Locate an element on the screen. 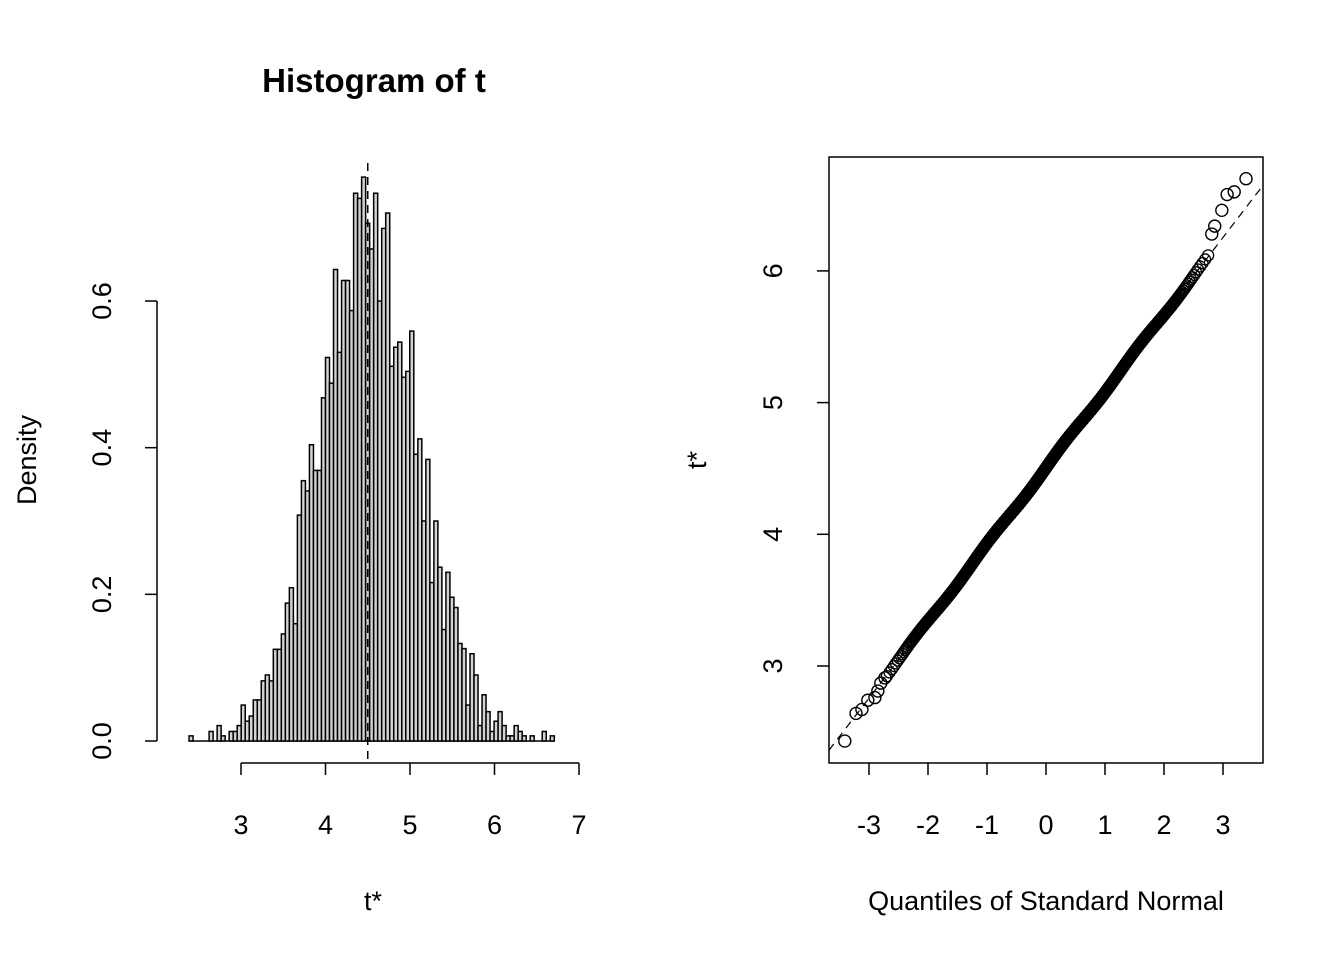 The height and width of the screenshot is (960, 1344). y-tick-label: 0.6 is located at coordinates (102, 301).